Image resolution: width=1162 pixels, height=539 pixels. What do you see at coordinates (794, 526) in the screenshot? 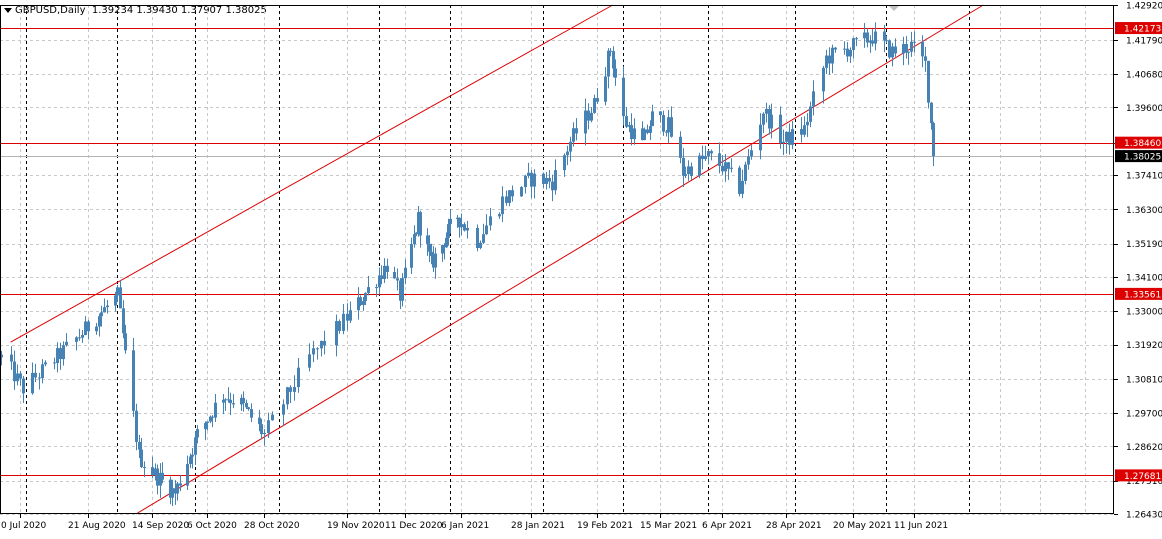
I see `time-tick-label: 28 Apr 2021` at bounding box center [794, 526].